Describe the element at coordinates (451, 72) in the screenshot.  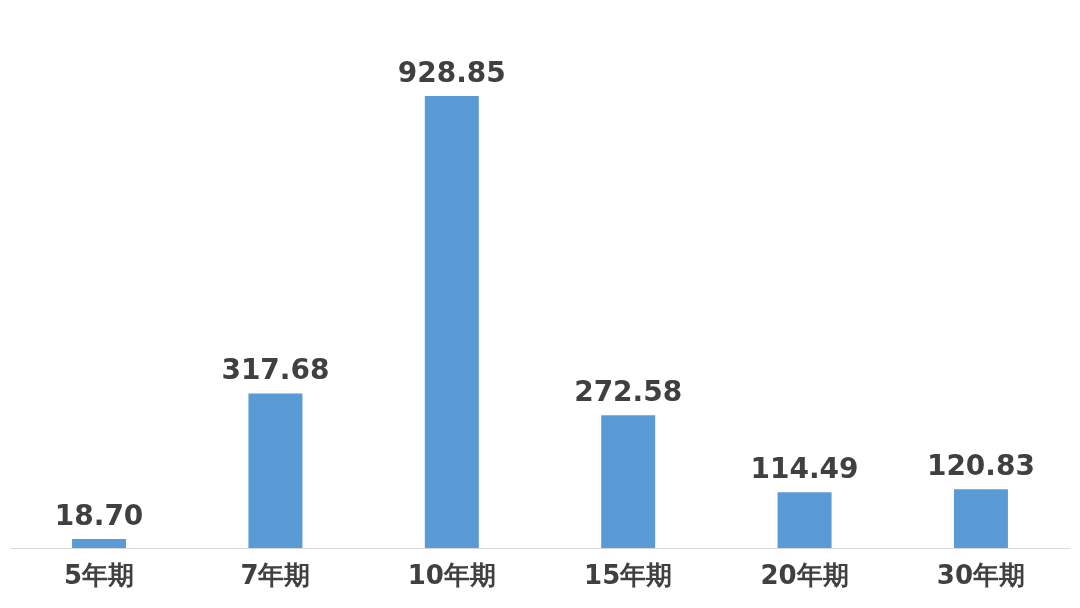
I see `data-label: 928.85` at that location.